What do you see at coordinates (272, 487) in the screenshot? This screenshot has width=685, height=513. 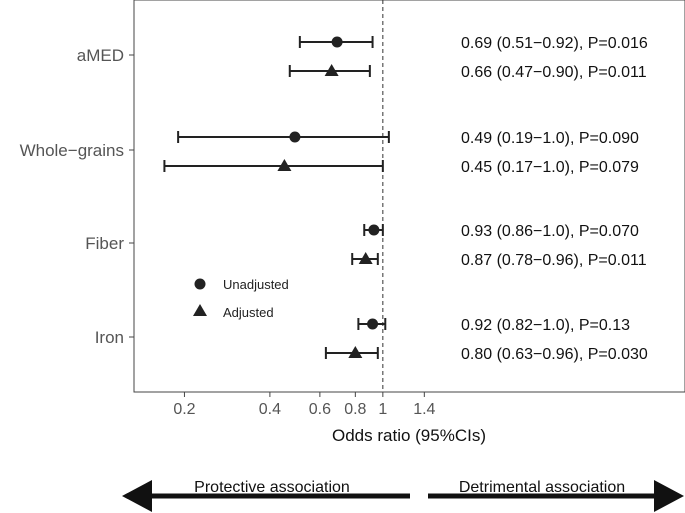 I see `protective-association-label: Protective association` at bounding box center [272, 487].